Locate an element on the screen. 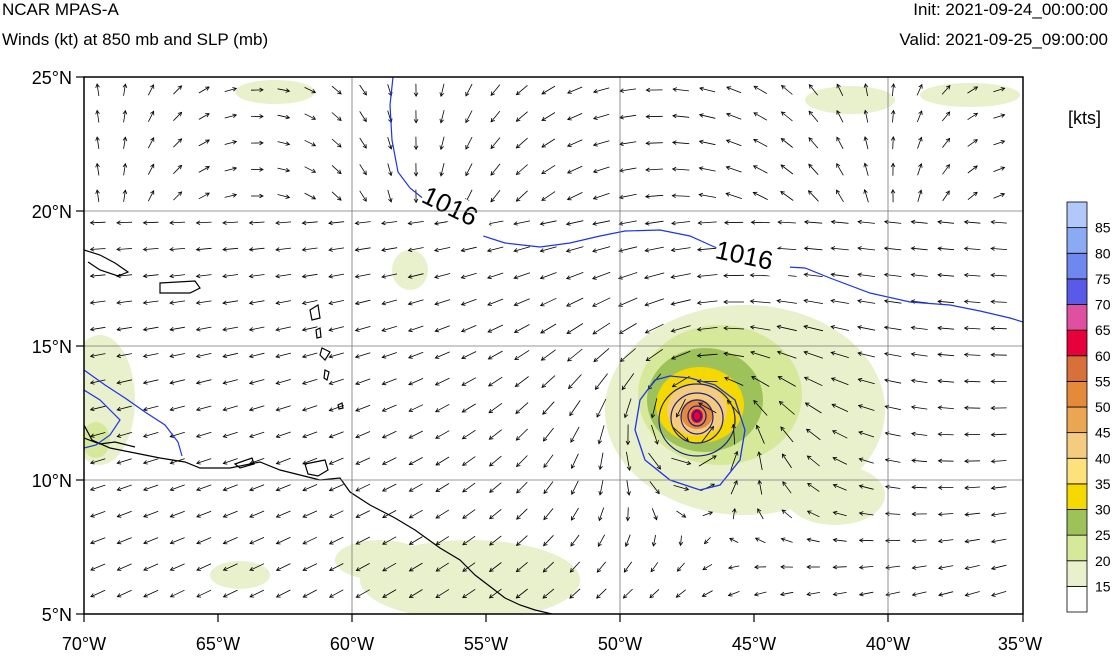 Image resolution: width=1114 pixels, height=663 pixels. colorbar-level-label: 30 is located at coordinates (1103, 510).